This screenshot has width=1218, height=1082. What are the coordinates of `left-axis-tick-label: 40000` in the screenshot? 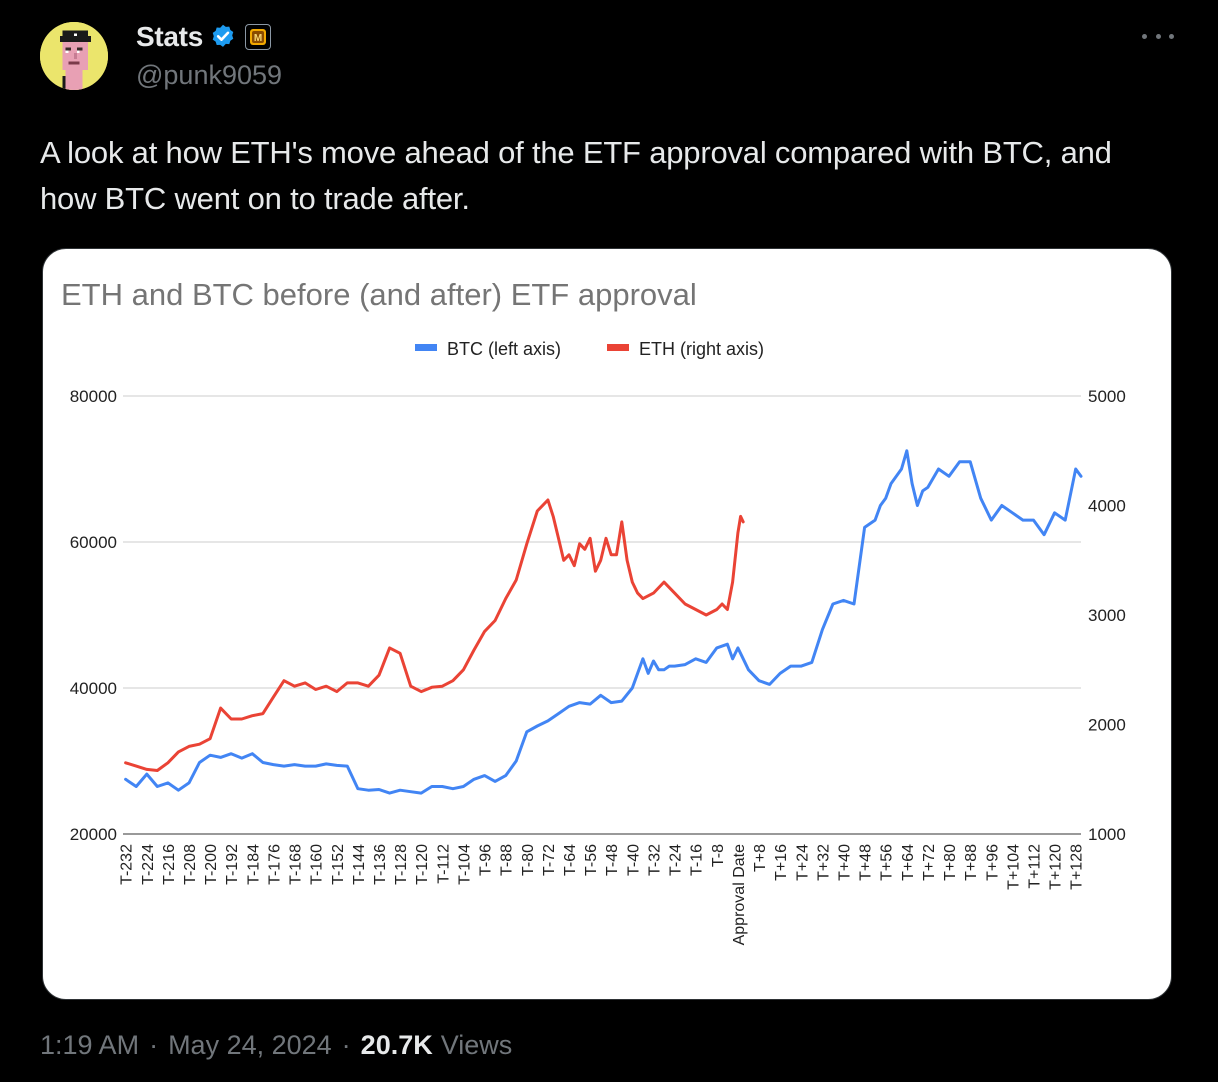 It's located at (93, 688).